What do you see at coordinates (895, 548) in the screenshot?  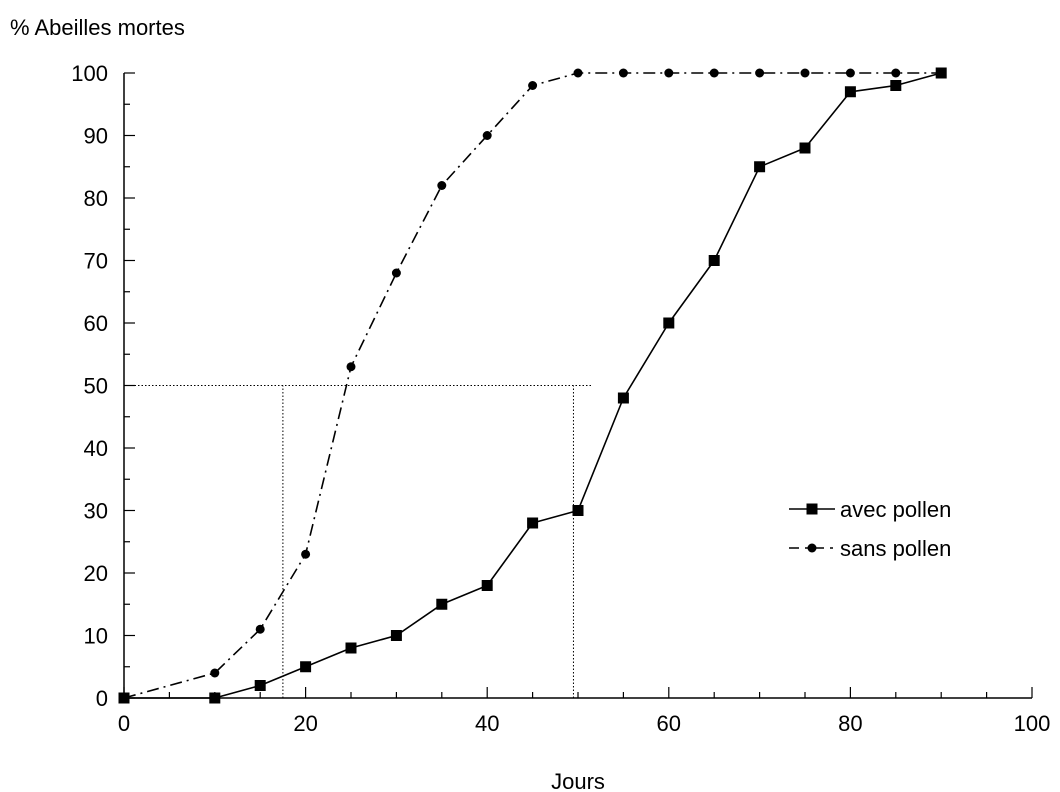 I see `legend-label-sans-pollen: sans pollen` at bounding box center [895, 548].